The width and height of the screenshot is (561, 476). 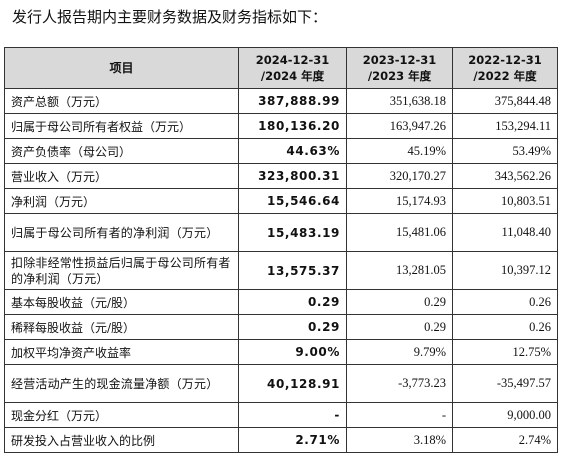 I want to click on table-row: 稀释每股收益（元/股） 0.29 0.29 0.26, so click(x=281, y=327).